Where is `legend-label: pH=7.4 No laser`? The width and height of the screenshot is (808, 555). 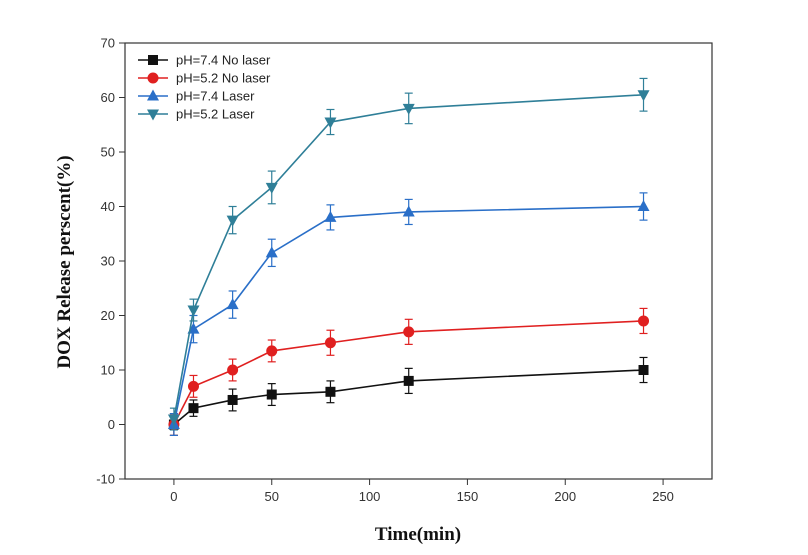
legend-label: pH=7.4 No laser is located at coordinates (223, 60).